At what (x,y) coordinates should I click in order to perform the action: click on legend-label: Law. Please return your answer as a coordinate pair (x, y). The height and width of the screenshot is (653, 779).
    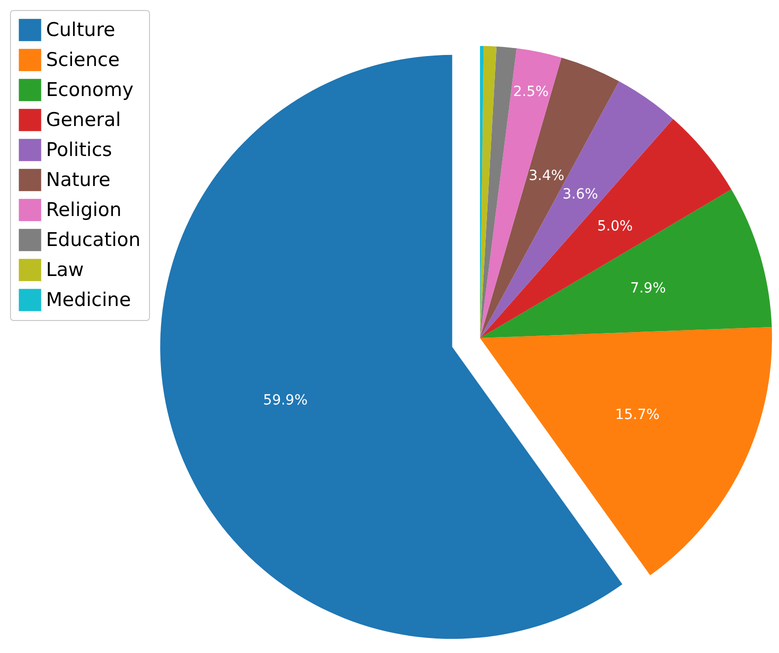
    Looking at the image, I should click on (65, 270).